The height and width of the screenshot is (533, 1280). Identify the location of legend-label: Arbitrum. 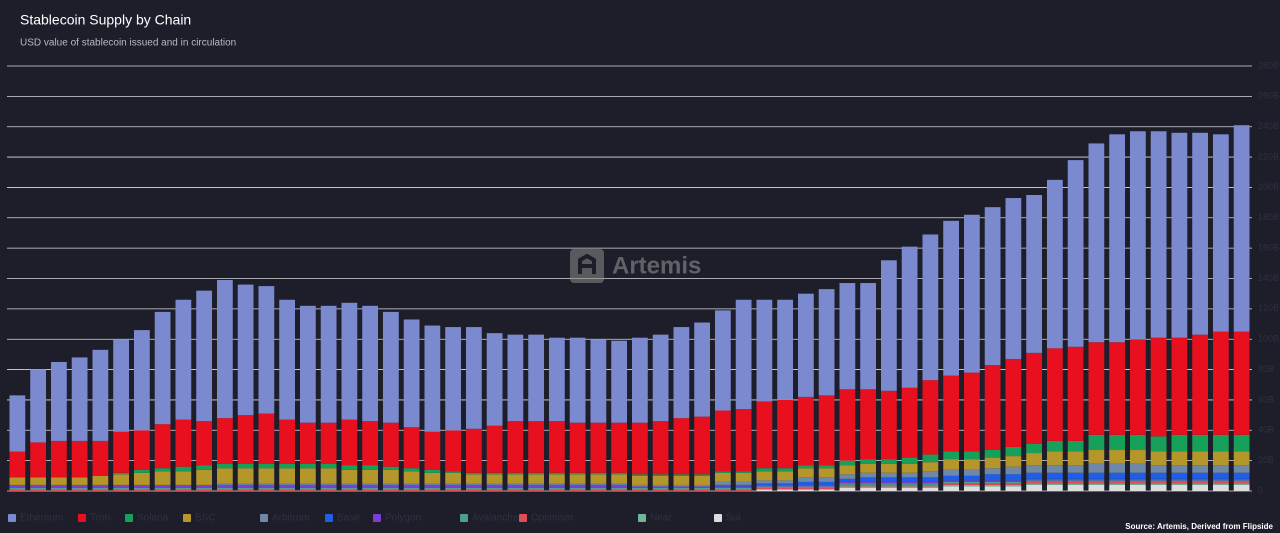
(291, 518).